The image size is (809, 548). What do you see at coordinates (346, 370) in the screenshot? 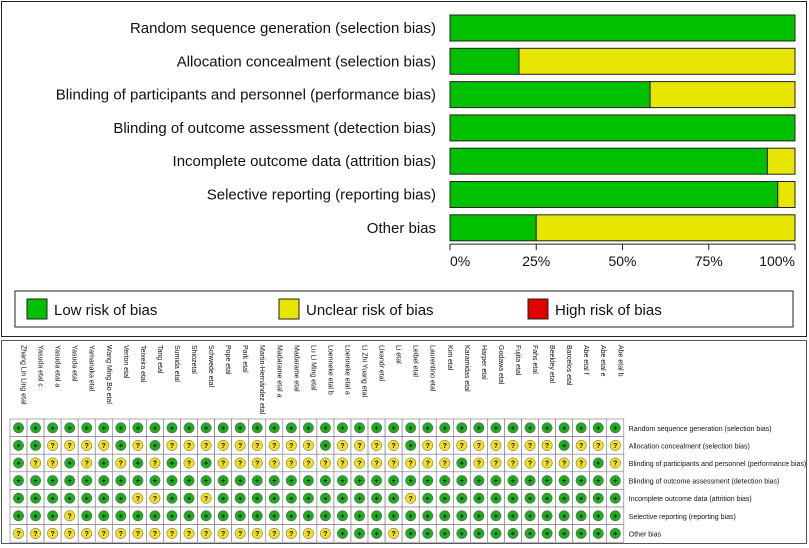
I see `study-label: Loenneke etal a` at bounding box center [346, 370].